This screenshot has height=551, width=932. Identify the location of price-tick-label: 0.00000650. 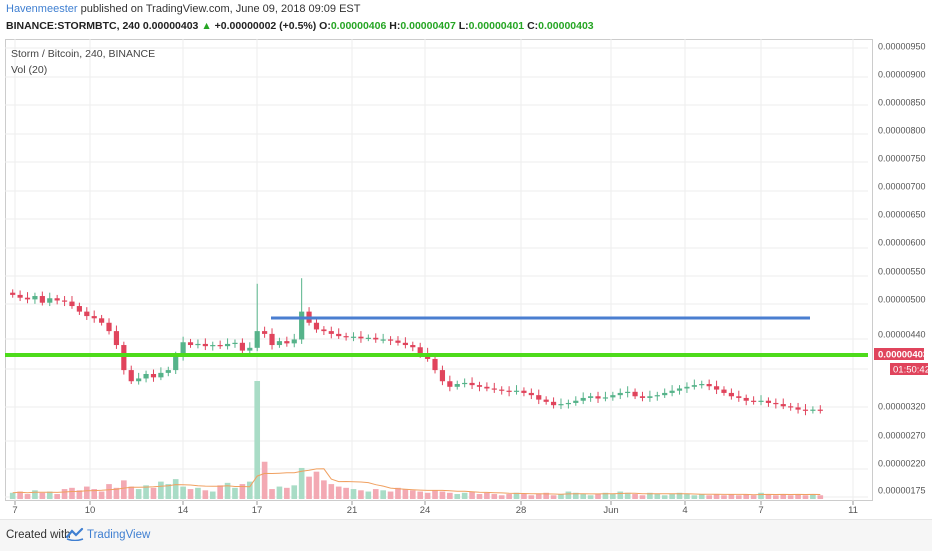
(902, 215).